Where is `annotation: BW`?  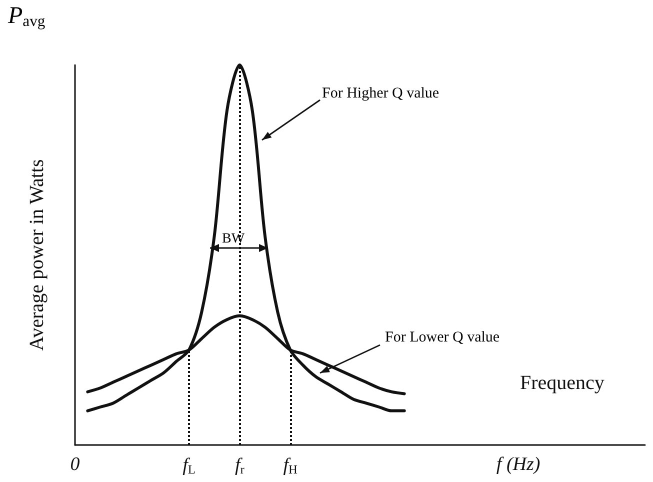 annotation: BW is located at coordinates (234, 239).